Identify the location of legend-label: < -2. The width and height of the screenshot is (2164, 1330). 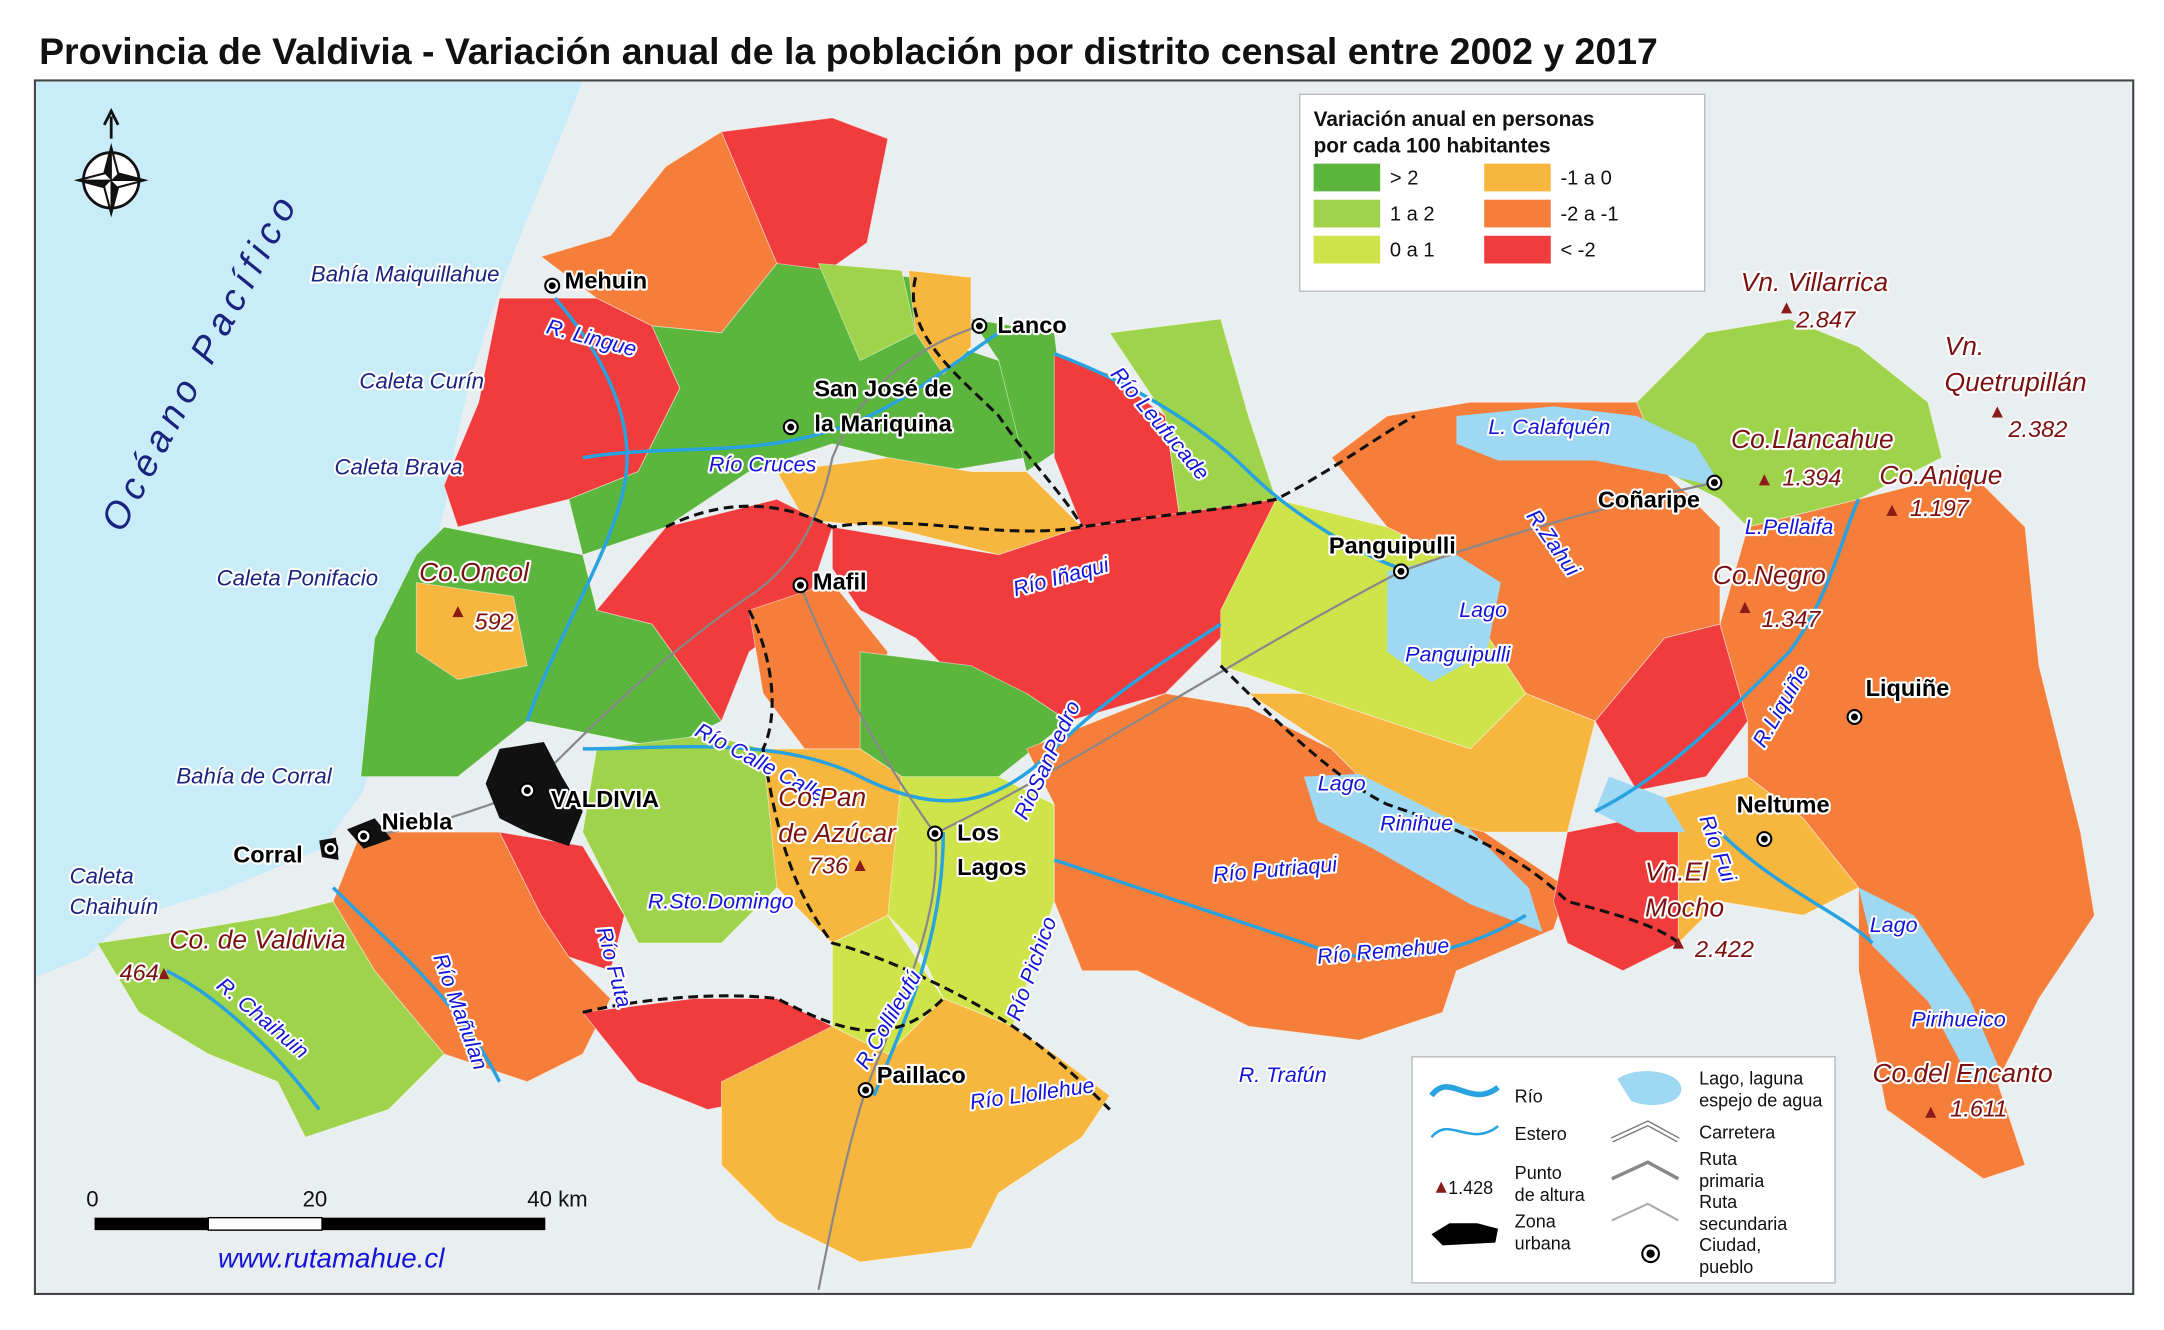
(1577, 251).